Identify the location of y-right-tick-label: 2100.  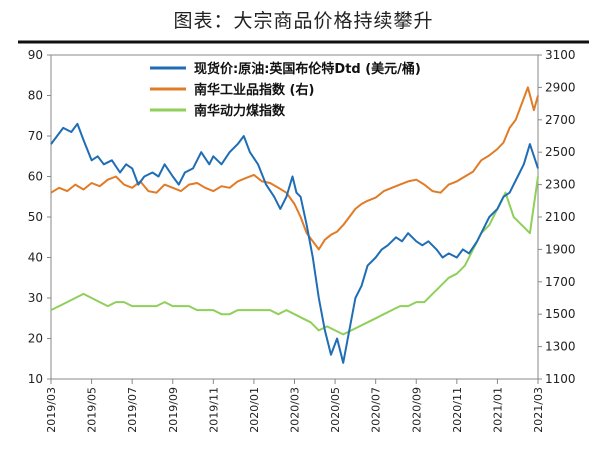
(560, 217).